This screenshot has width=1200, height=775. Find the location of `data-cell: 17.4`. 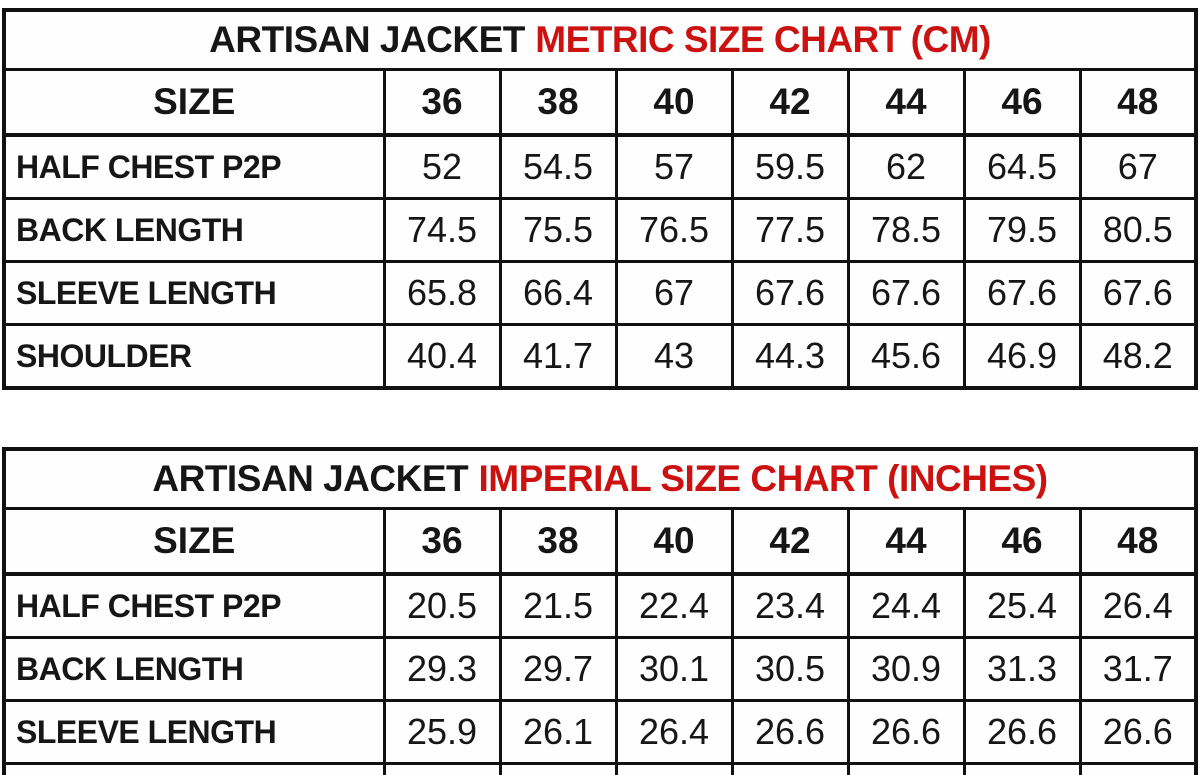

data-cell: 17.4 is located at coordinates (790, 768).